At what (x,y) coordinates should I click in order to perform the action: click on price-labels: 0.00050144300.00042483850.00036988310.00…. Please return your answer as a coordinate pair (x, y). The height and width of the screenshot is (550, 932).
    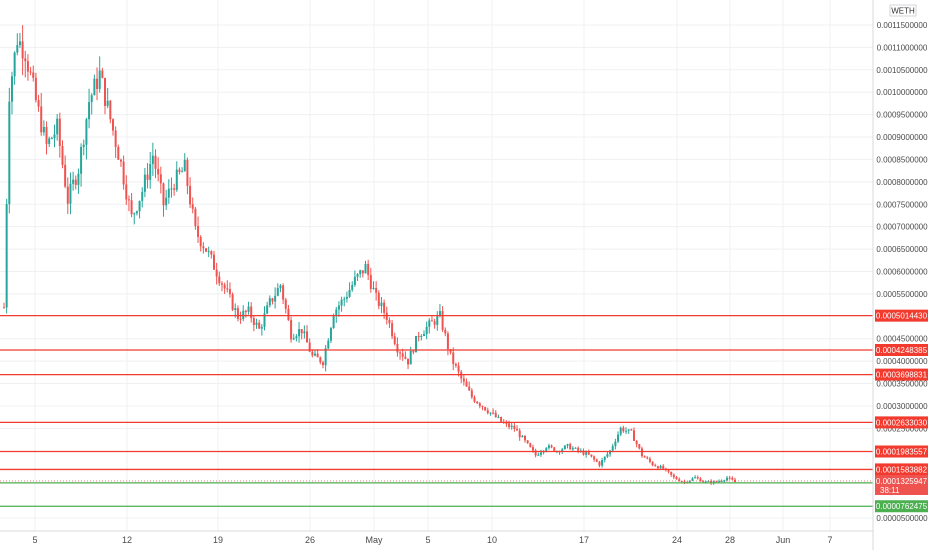
    Looking at the image, I should click on (901, 411).